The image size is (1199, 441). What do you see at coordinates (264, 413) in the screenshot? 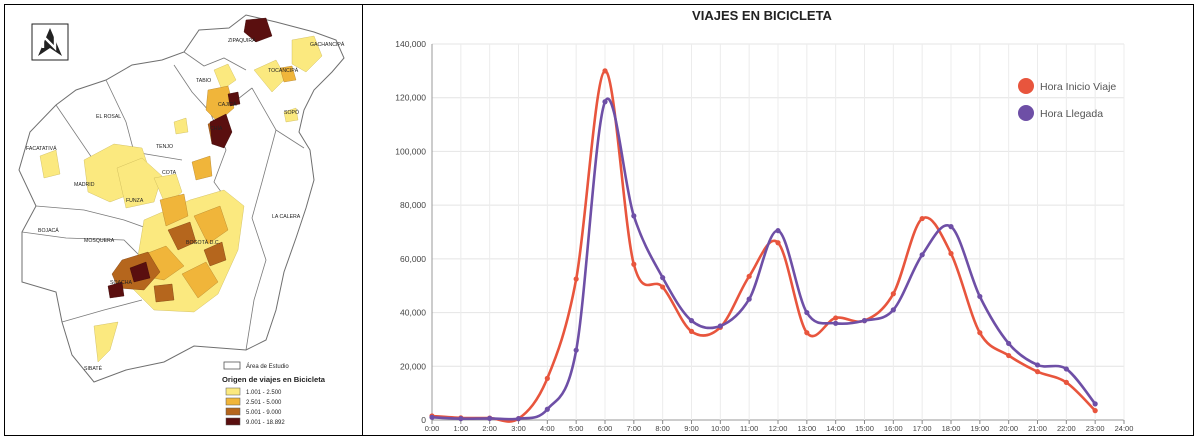
I see `legend-class-label: 5.001 - 9.000` at bounding box center [264, 413].